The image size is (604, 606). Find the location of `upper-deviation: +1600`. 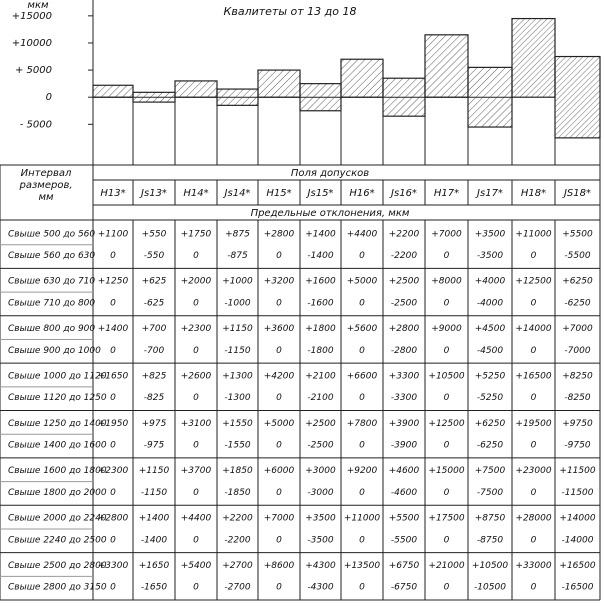

upper-deviation: +1600 is located at coordinates (320, 282).